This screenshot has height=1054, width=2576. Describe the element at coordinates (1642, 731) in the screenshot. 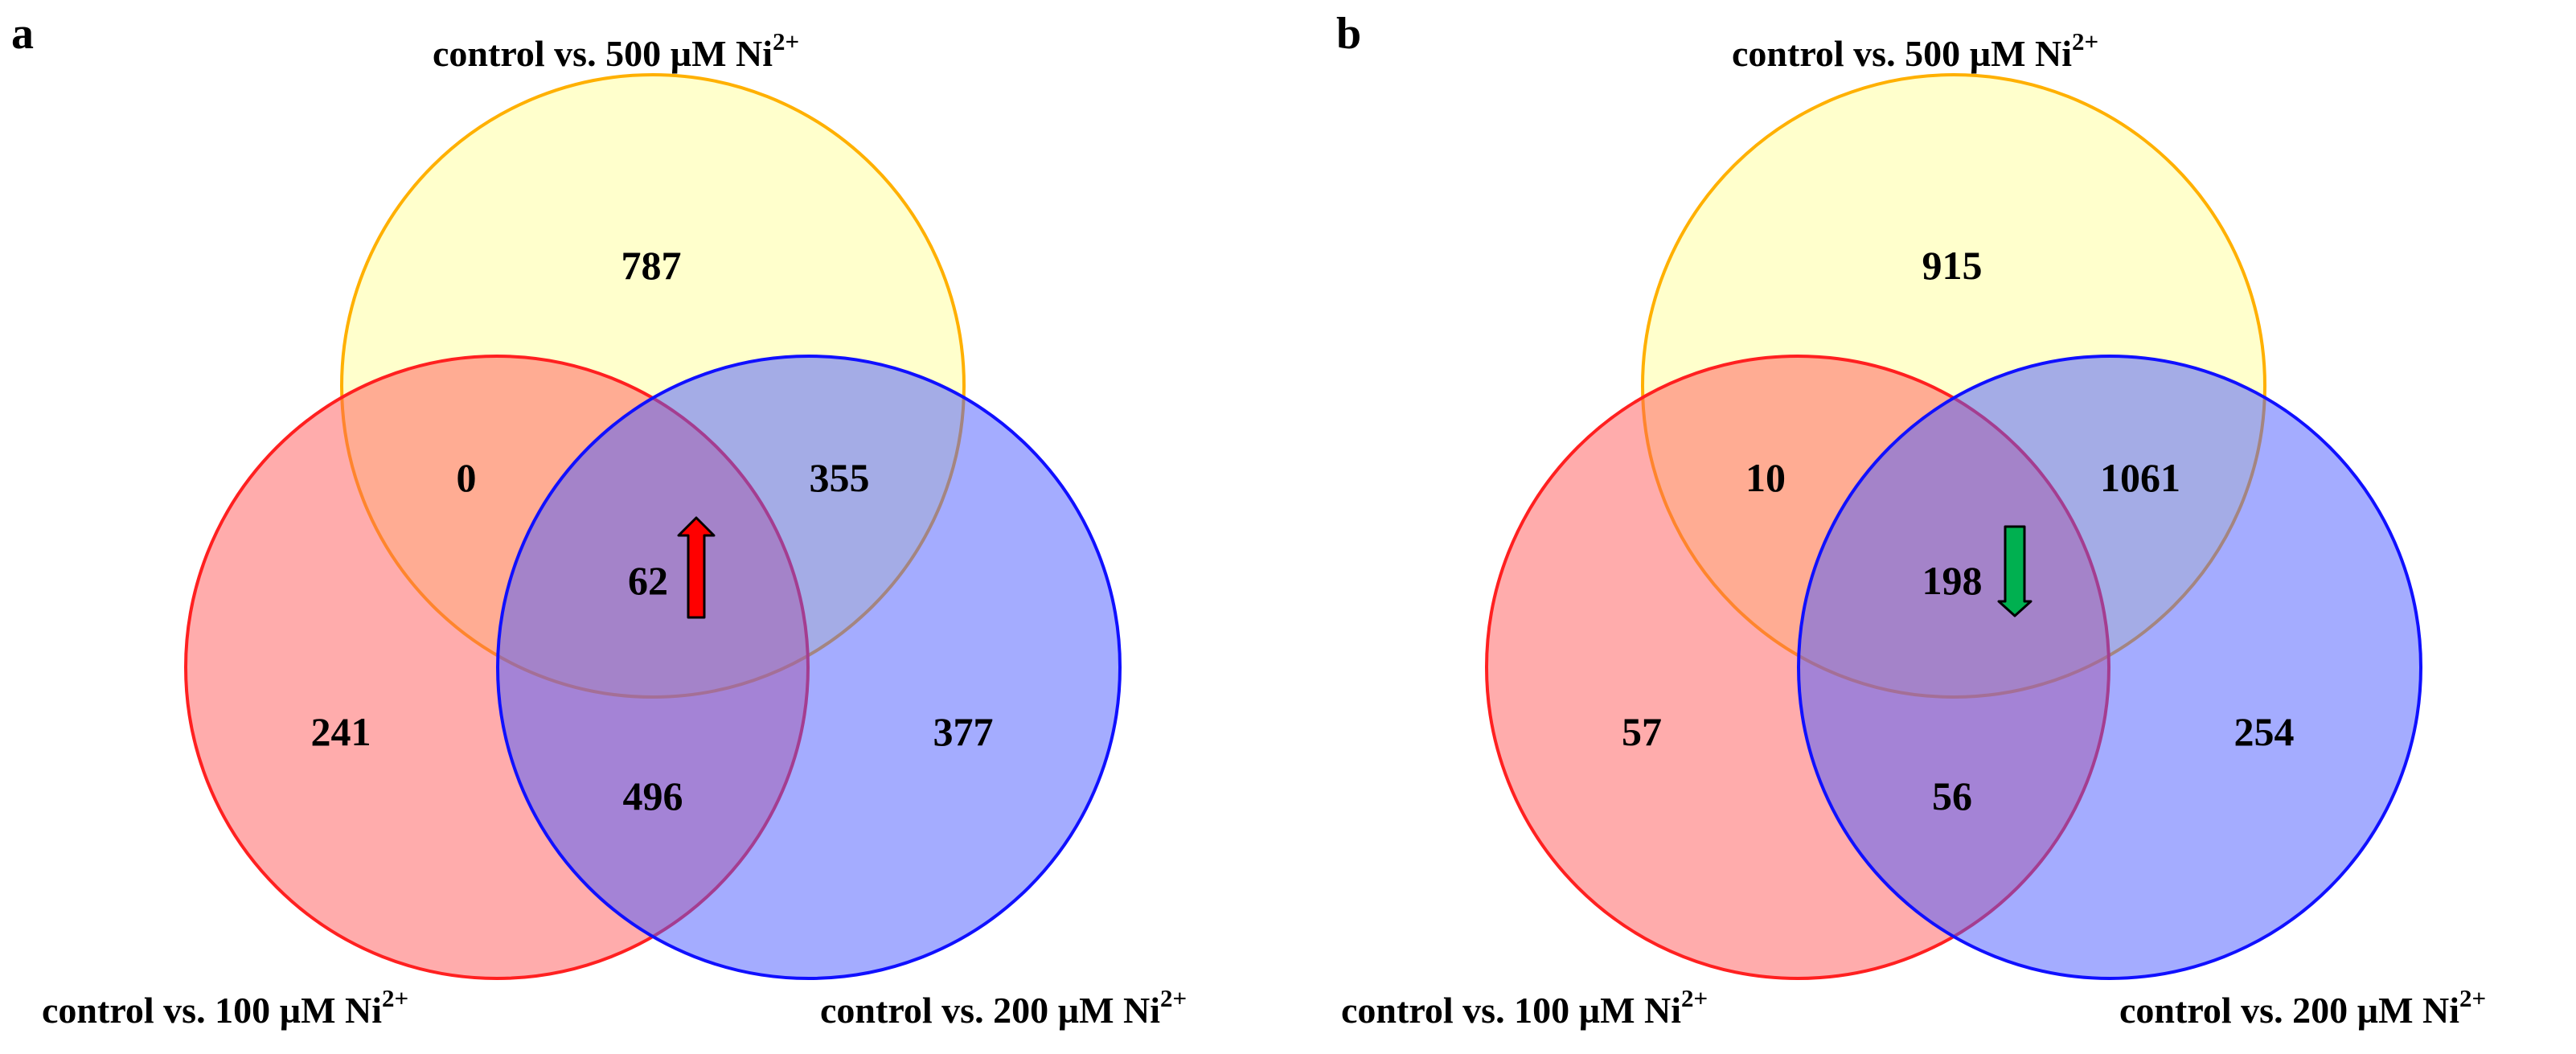

I see `count-100-only: 57` at that location.